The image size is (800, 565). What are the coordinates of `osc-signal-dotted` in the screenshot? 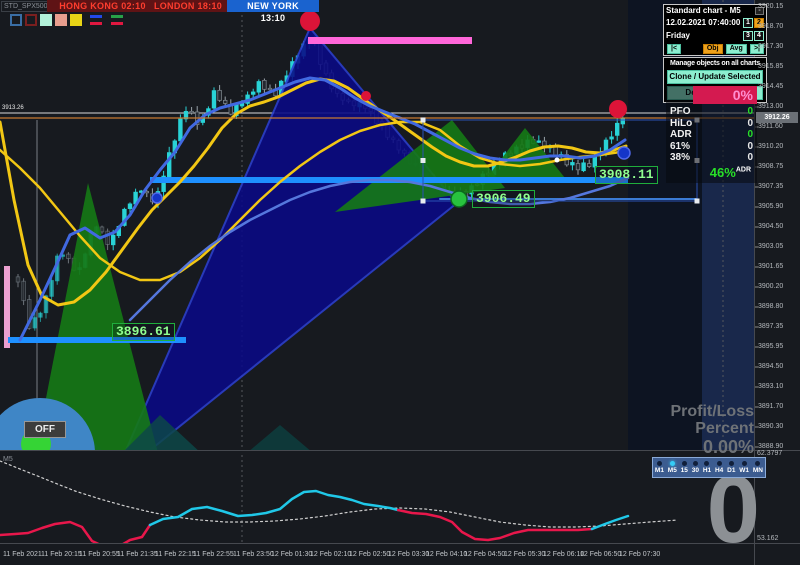 It's located at (339, 494).